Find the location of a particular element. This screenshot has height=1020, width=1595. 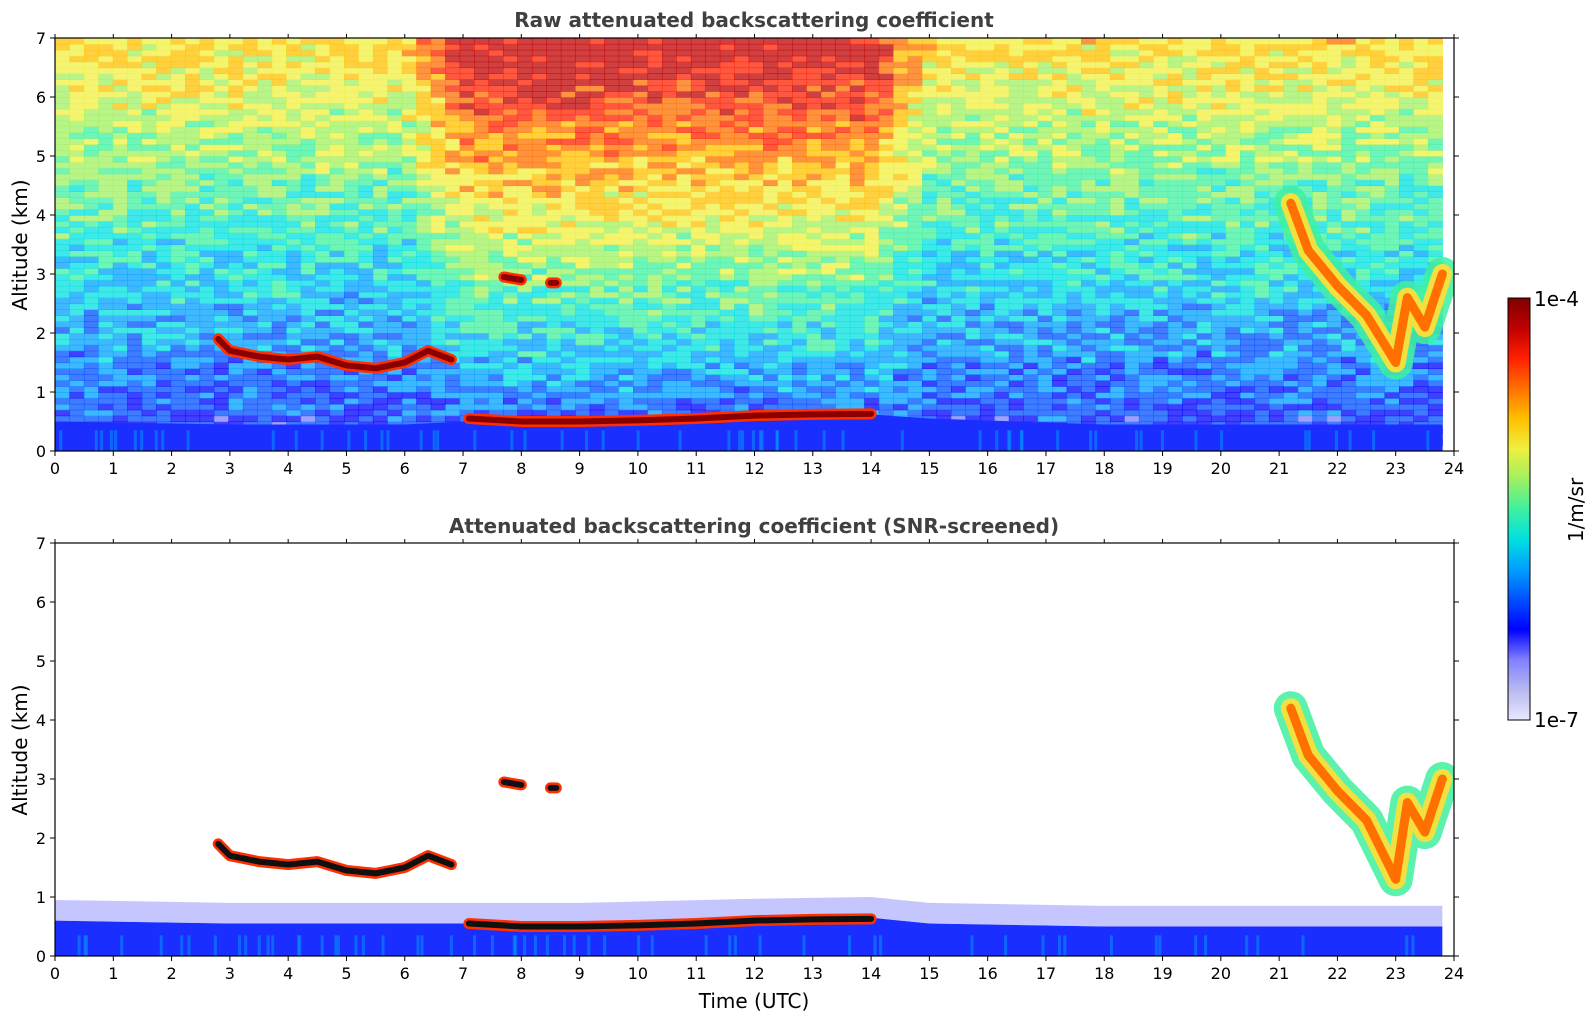

cirrus-outer is located at coordinates (1363, 794).